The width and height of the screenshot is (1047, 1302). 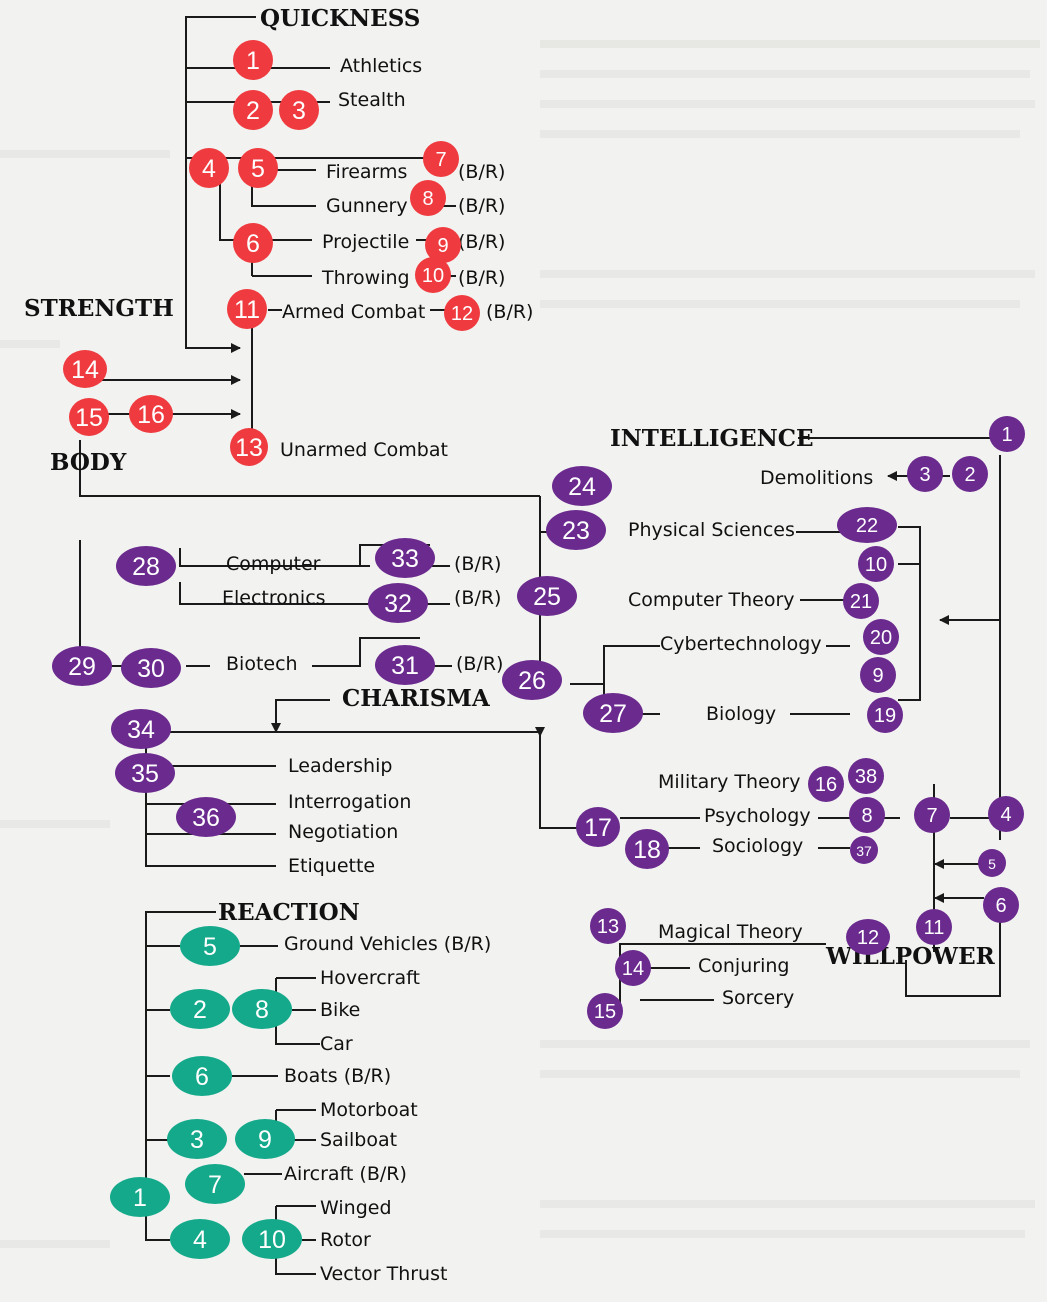 I want to click on purple-marker: 20, so click(x=881, y=637).